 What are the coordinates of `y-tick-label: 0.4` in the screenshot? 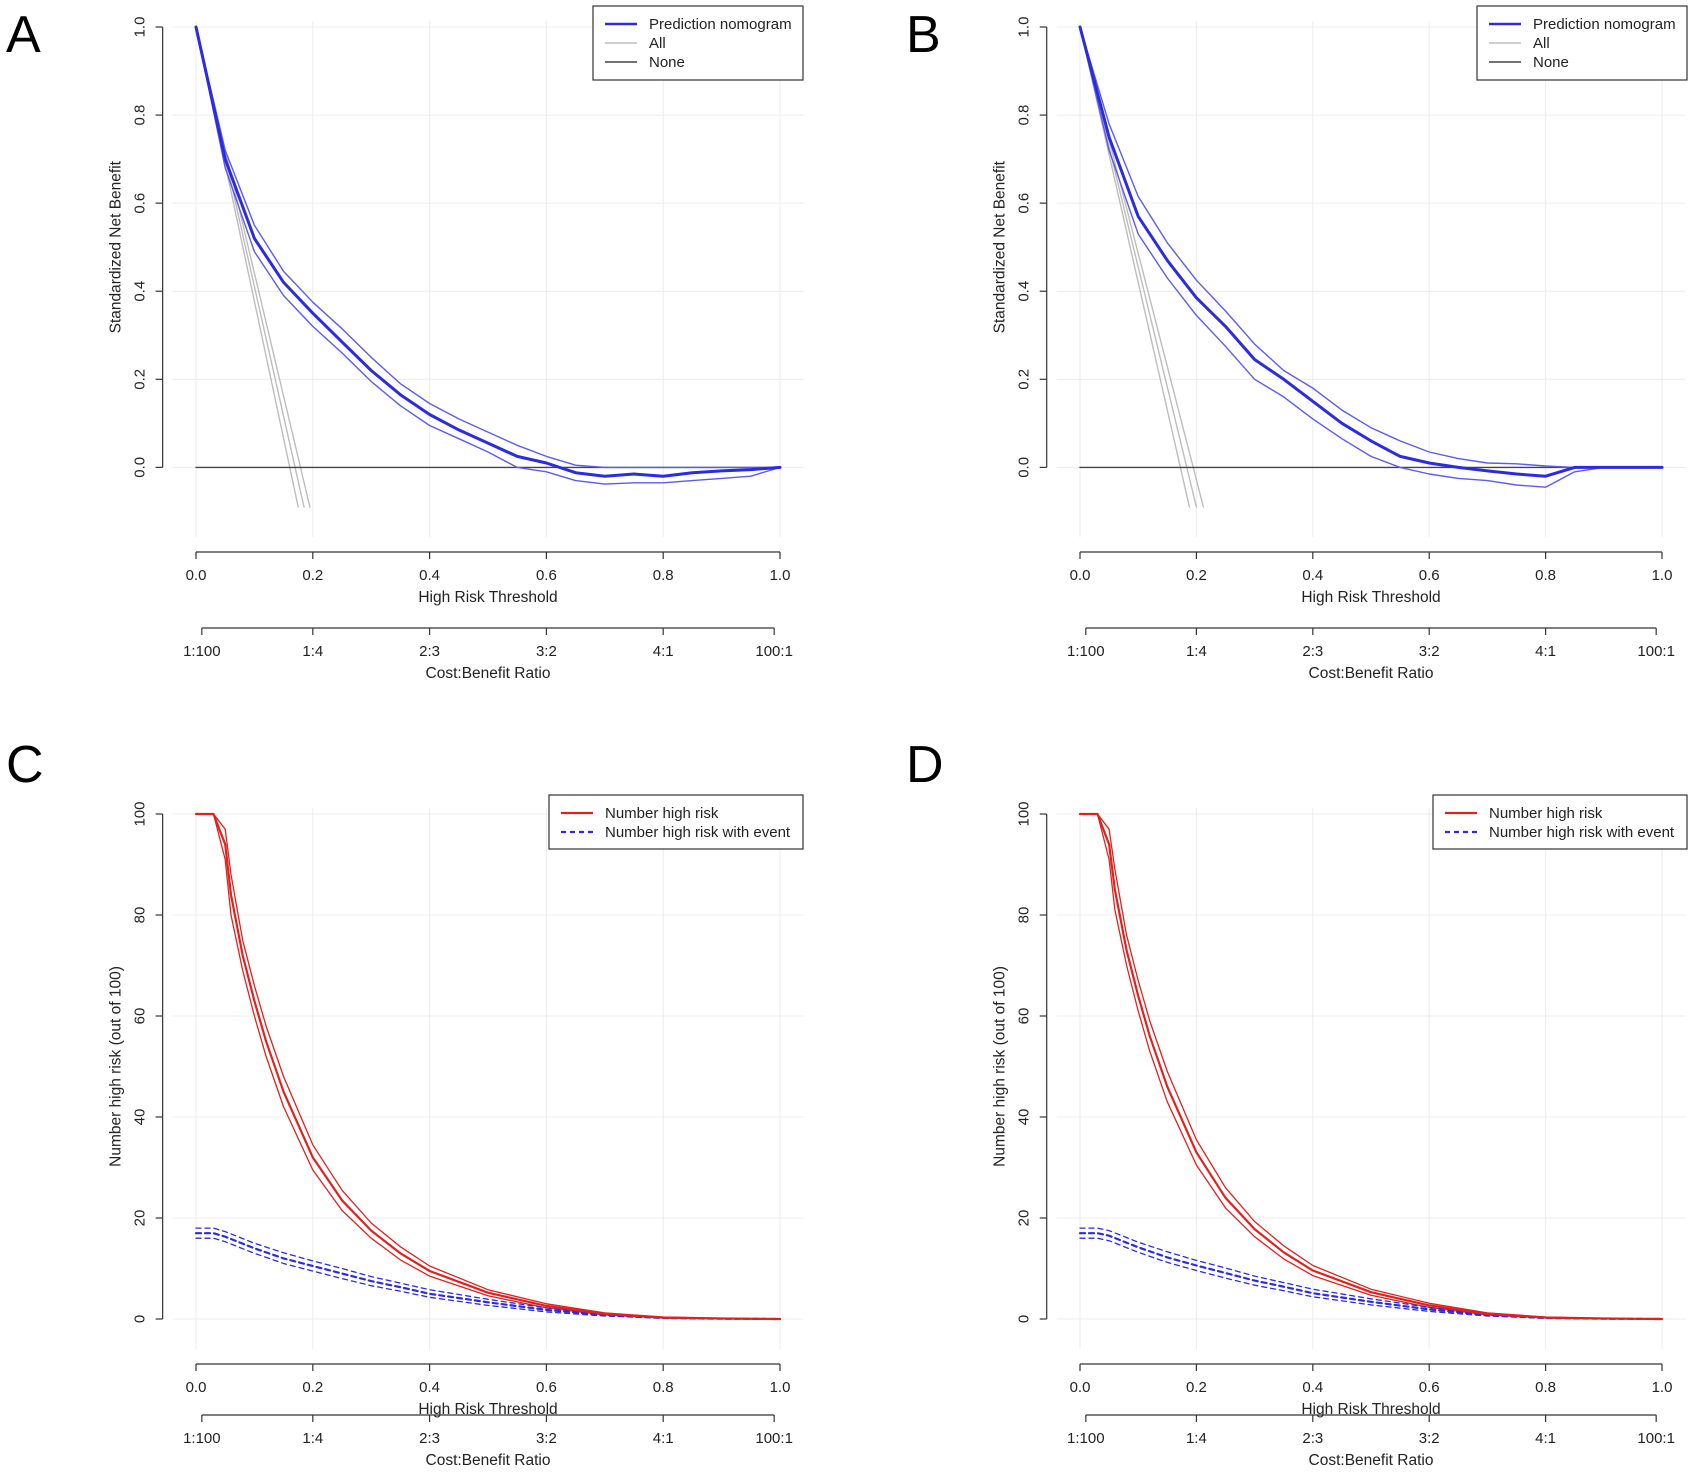 It's located at (140, 291).